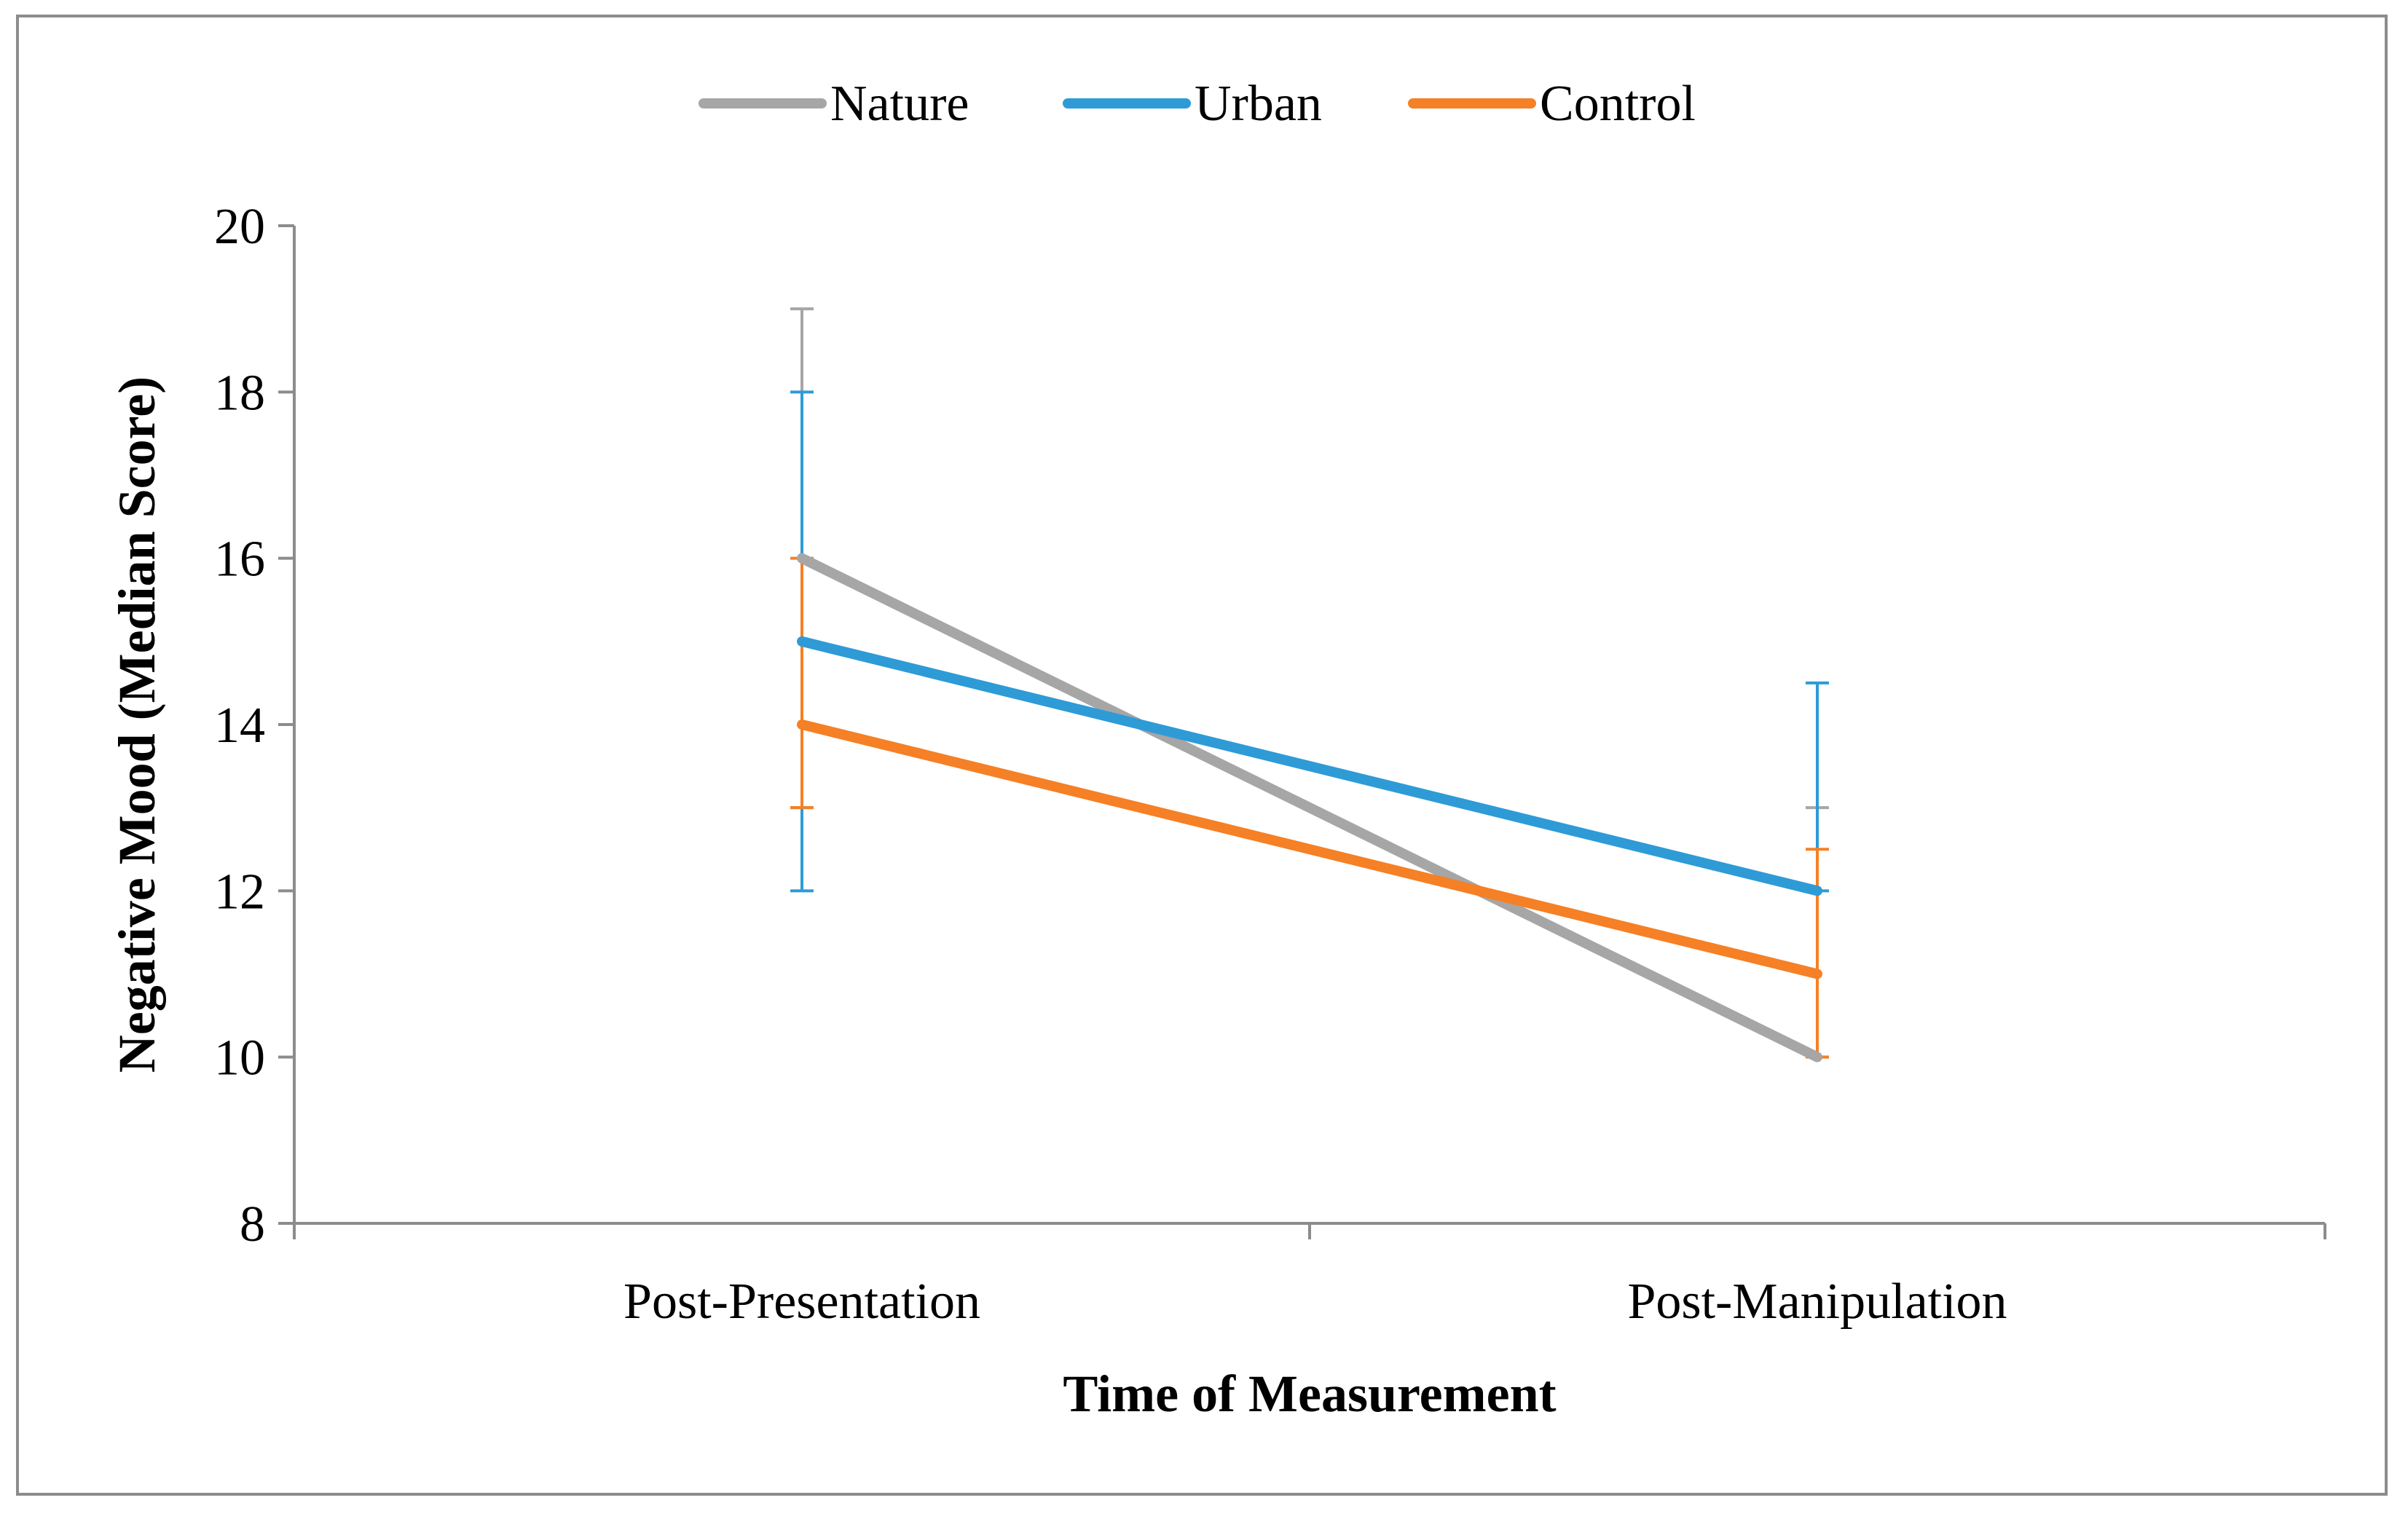 The image size is (2408, 1519). What do you see at coordinates (239, 892) in the screenshot?
I see `y-tick-label: 12` at bounding box center [239, 892].